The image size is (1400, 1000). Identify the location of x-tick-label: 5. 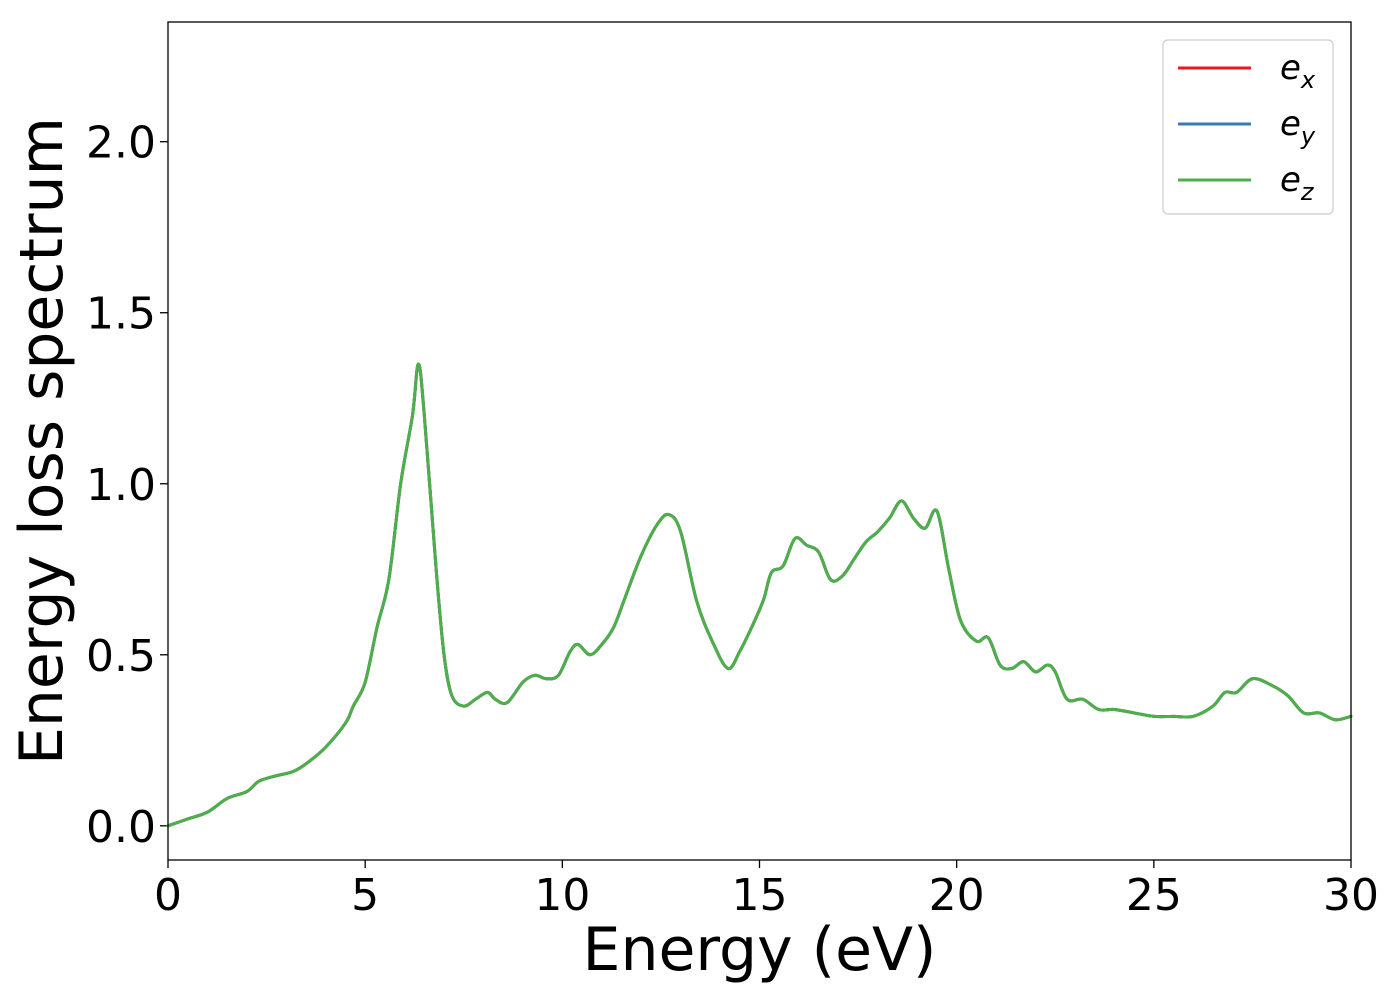
(365, 895).